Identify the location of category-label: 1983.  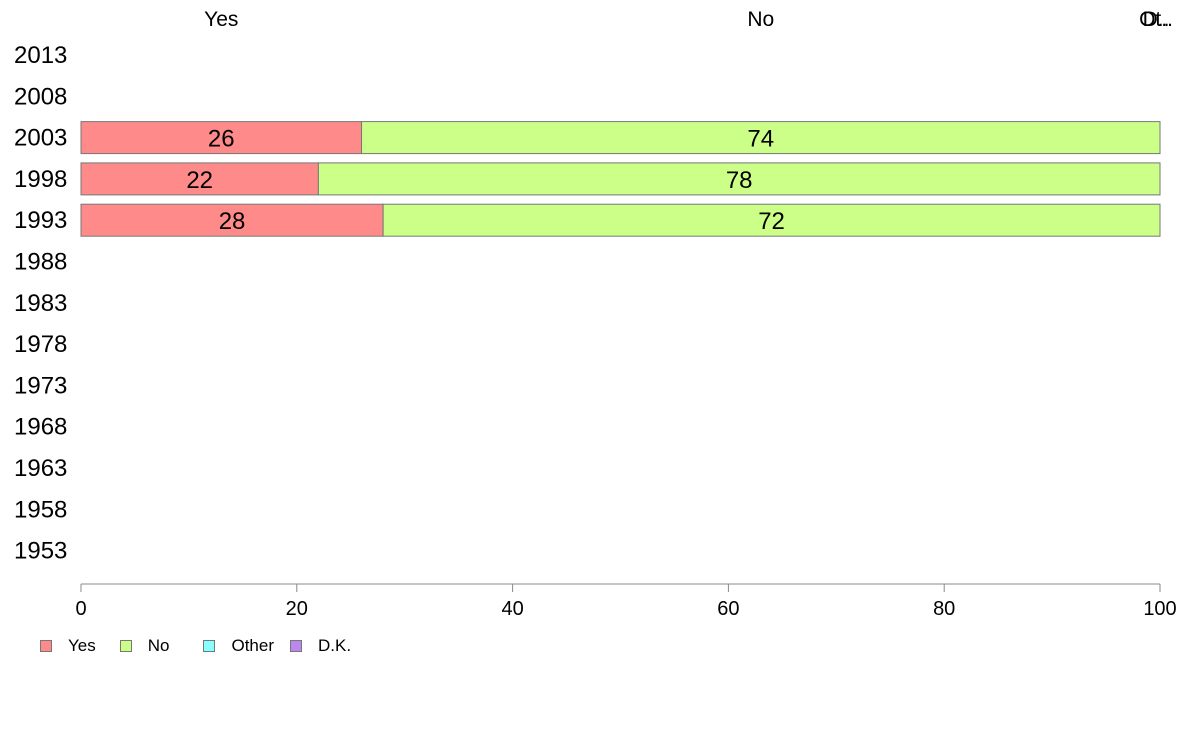
(40, 303).